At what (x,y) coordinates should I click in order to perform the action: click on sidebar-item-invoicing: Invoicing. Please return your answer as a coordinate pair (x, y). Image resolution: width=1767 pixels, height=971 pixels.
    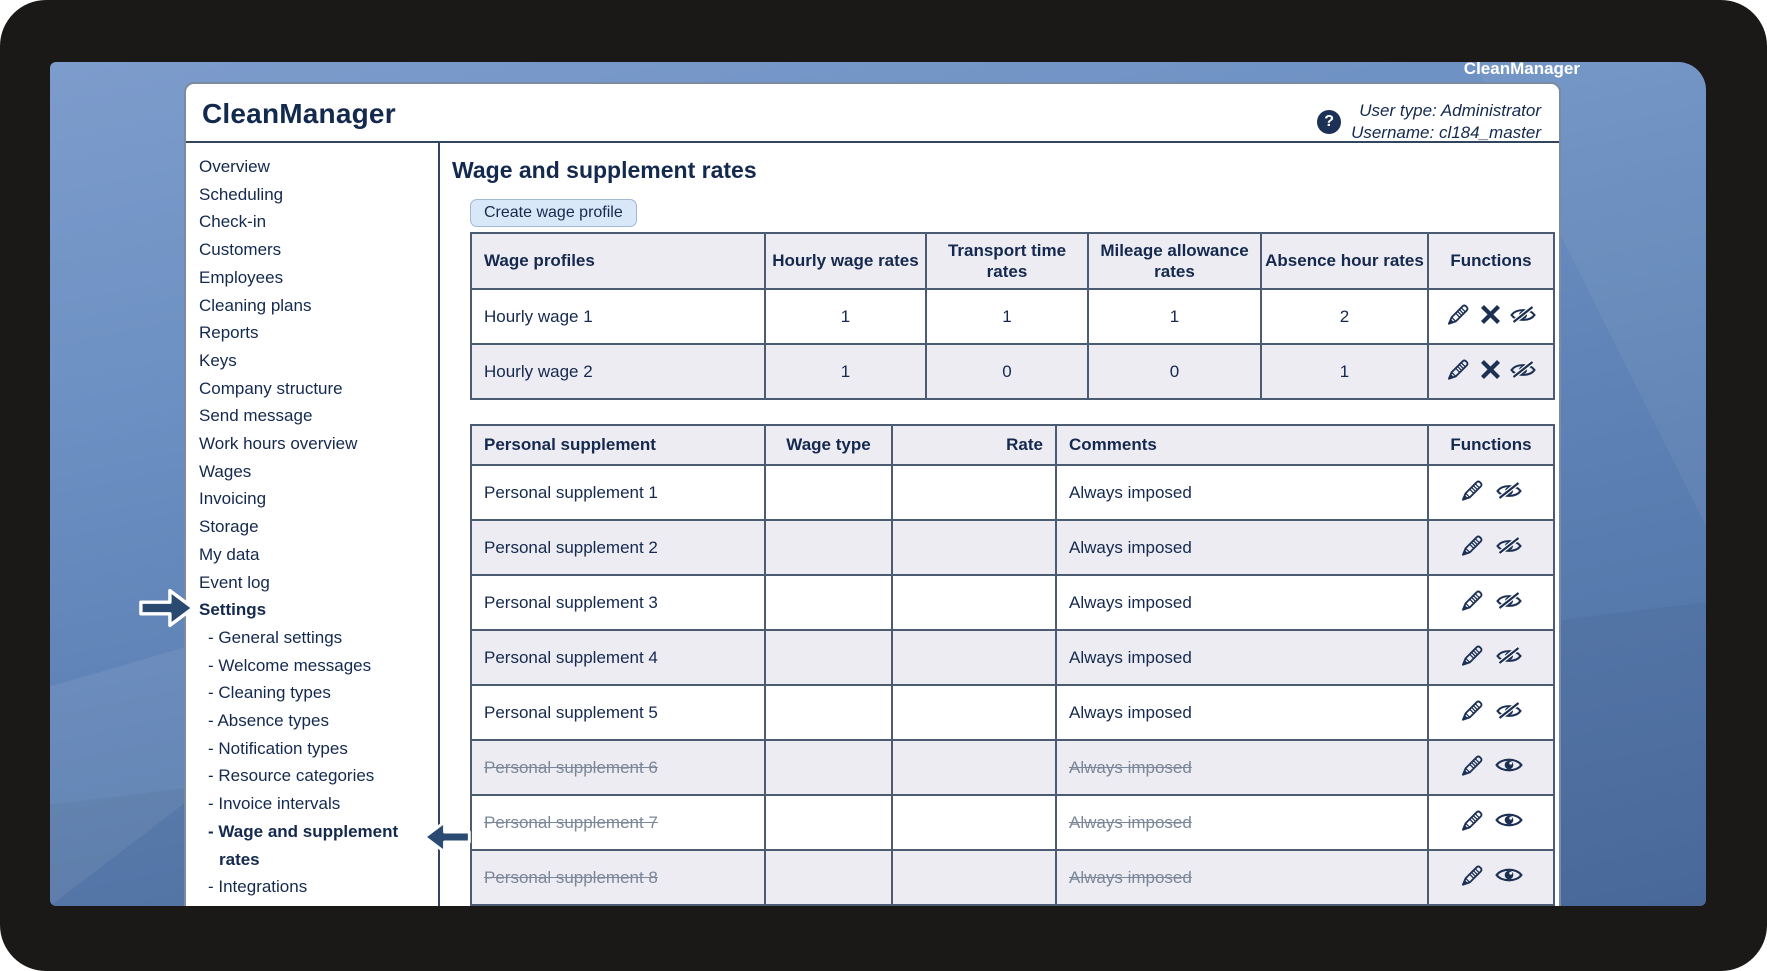
    Looking at the image, I should click on (233, 499).